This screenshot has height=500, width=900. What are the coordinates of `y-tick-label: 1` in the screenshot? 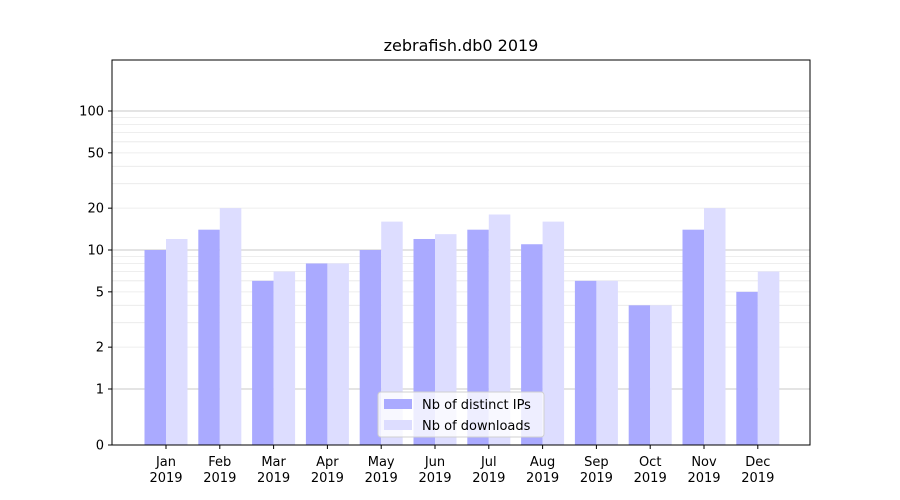 It's located at (100, 390).